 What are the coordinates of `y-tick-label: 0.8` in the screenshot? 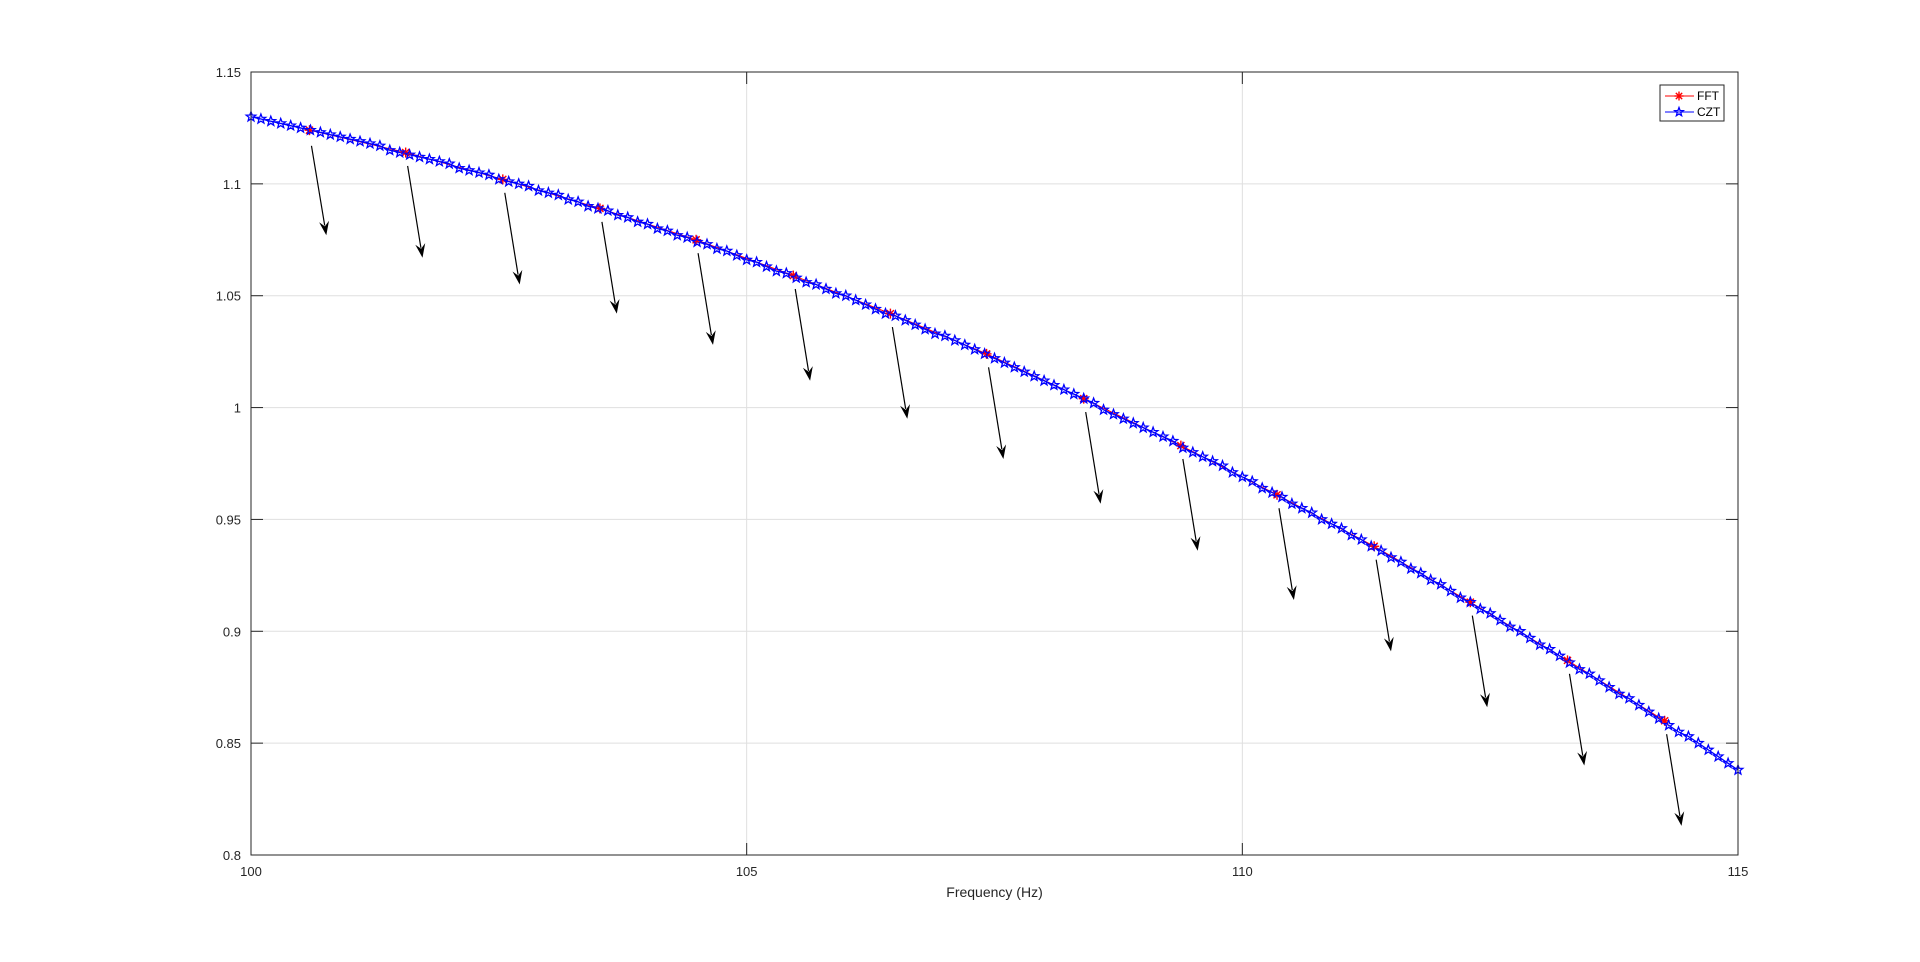 It's located at (232, 855).